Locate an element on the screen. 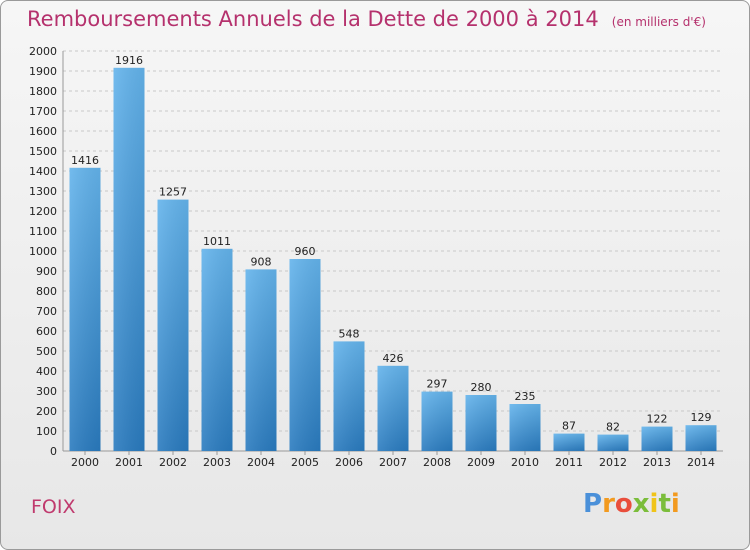 The height and width of the screenshot is (550, 750). y-tick-label: 0 is located at coordinates (53, 451).